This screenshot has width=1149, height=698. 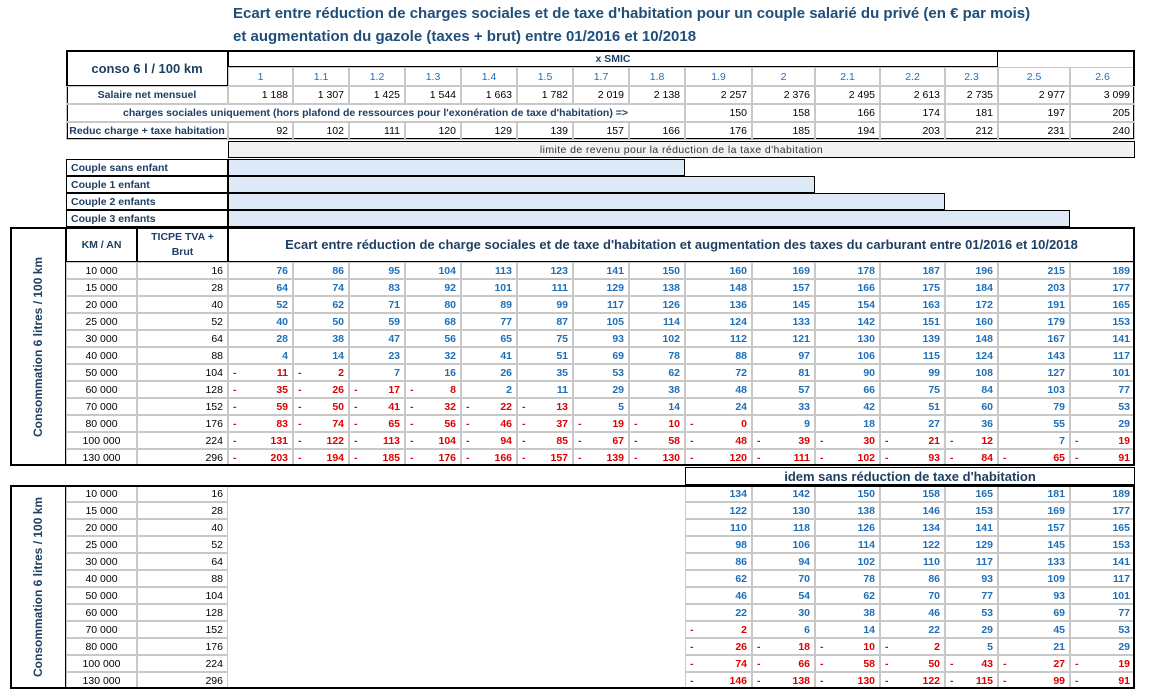 I want to click on cell-text: - 91, so click(x=1102, y=457).